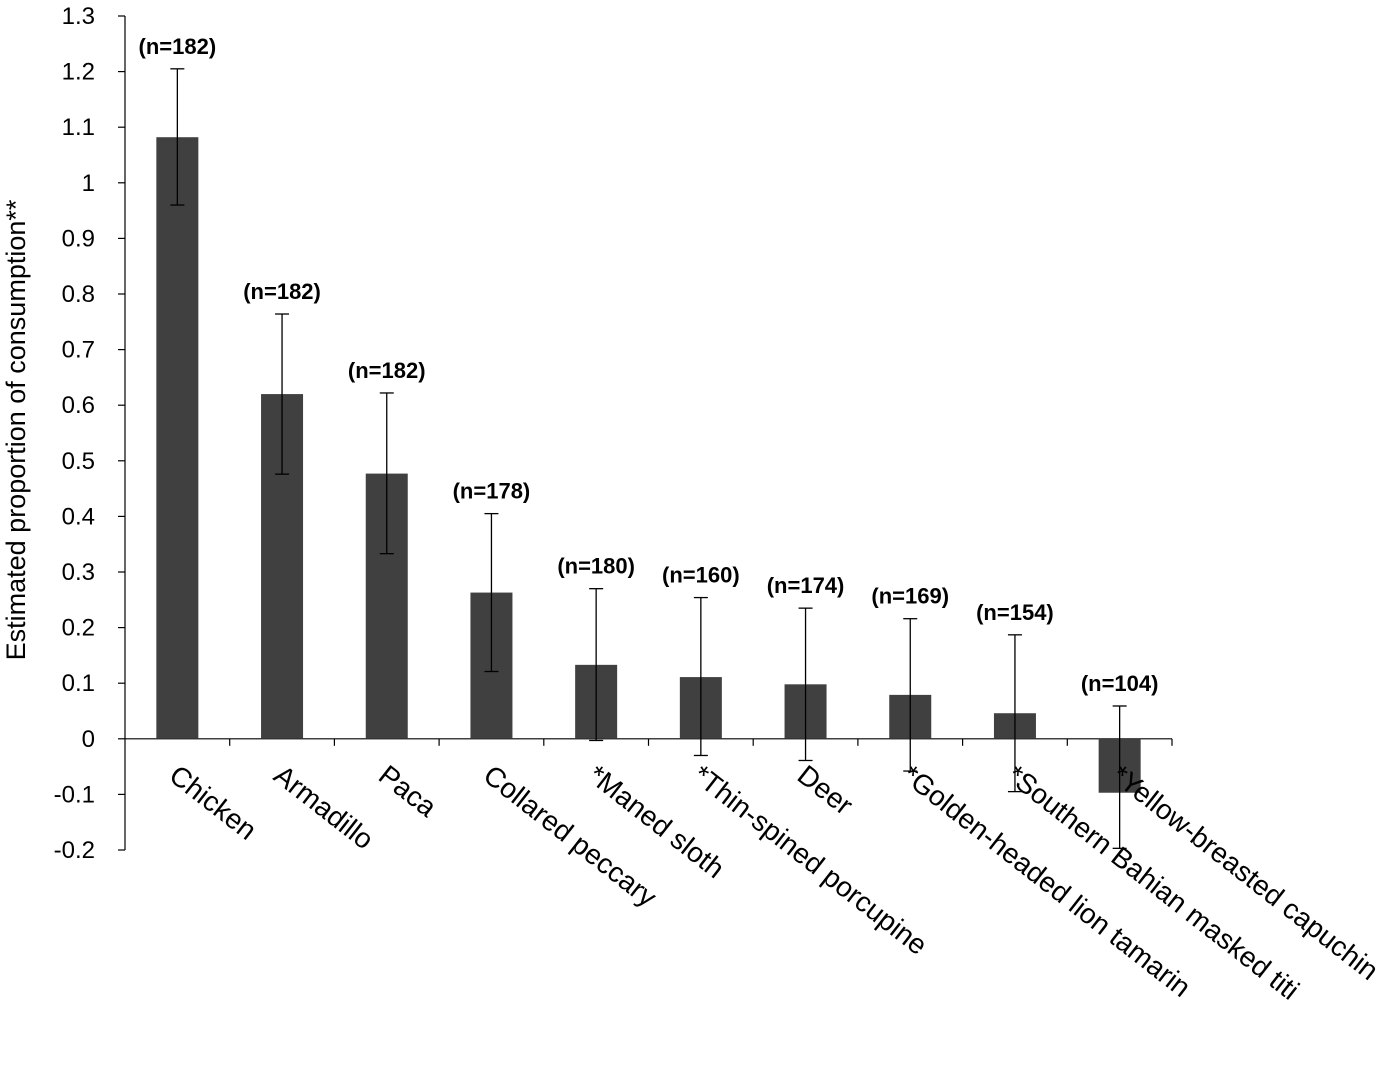 The width and height of the screenshot is (1400, 1079). I want to click on category-label: Paca, so click(408, 791).